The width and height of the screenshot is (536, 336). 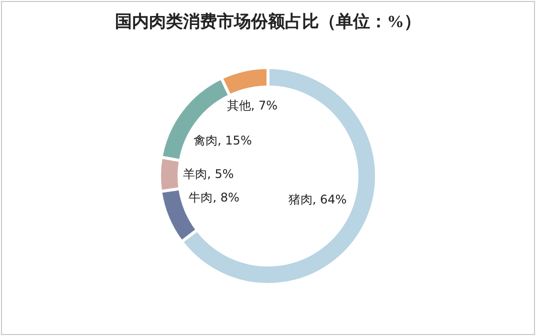 I want to click on slice-label: 猪肉, 64%, so click(x=317, y=199).